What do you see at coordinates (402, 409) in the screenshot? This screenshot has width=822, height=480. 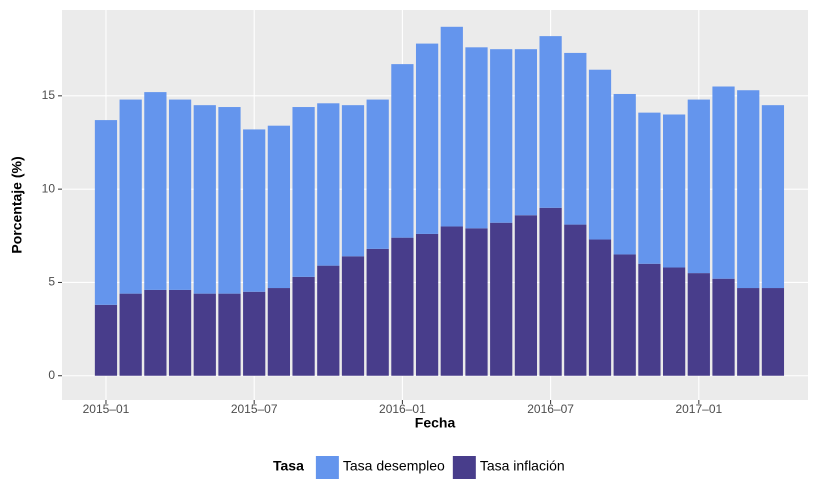 I see `x-tick-label: 2016–01` at bounding box center [402, 409].